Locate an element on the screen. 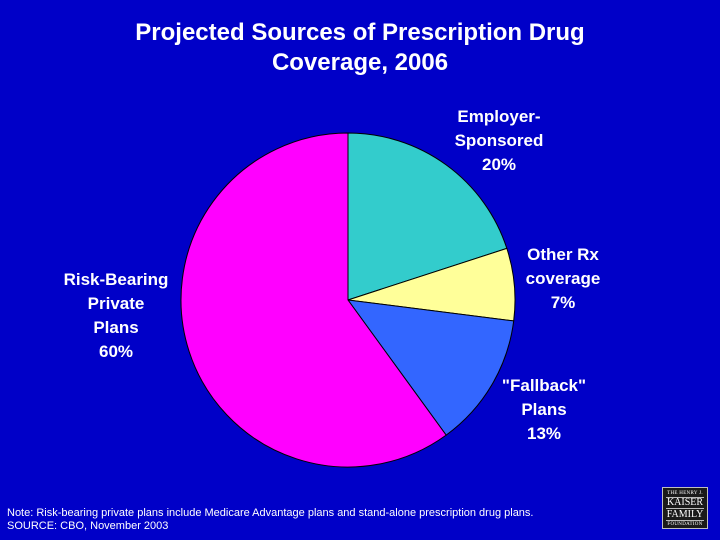 The height and width of the screenshot is (540, 720). slice-label-fallback-value: 13% is located at coordinates (544, 433).